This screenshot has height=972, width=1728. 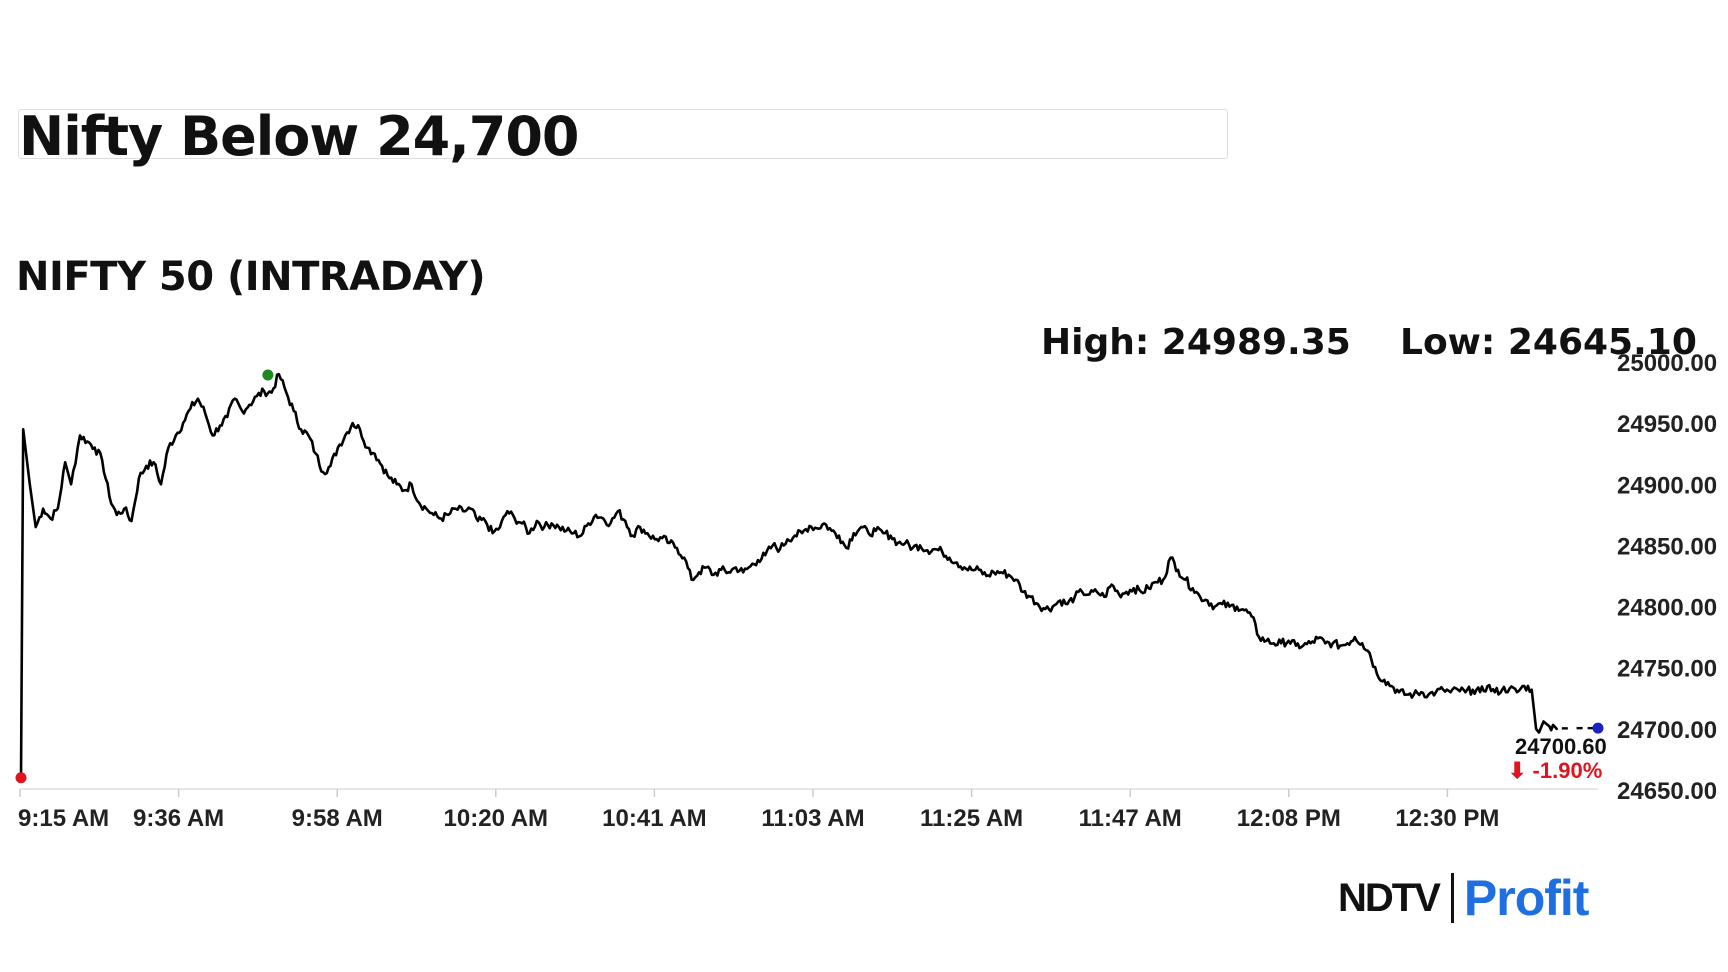 What do you see at coordinates (1667, 424) in the screenshot?
I see `y-tick-label: 24950.00` at bounding box center [1667, 424].